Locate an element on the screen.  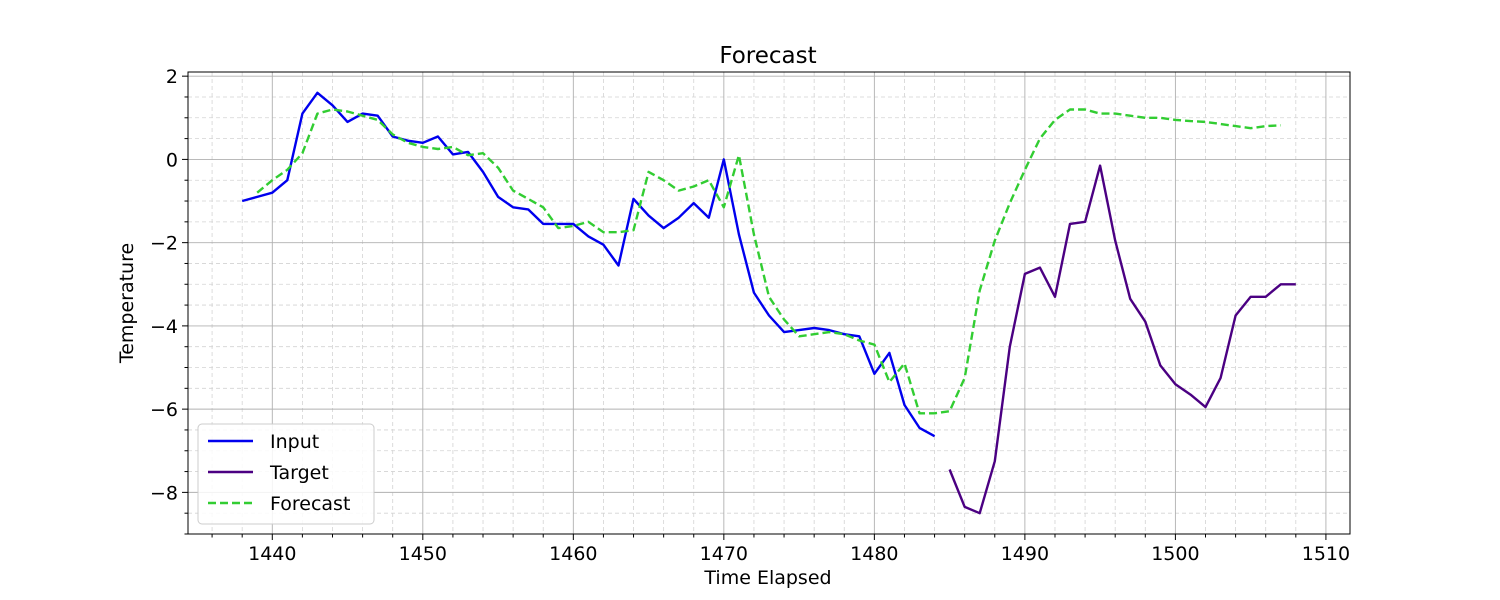
legend-box is located at coordinates (286, 474).